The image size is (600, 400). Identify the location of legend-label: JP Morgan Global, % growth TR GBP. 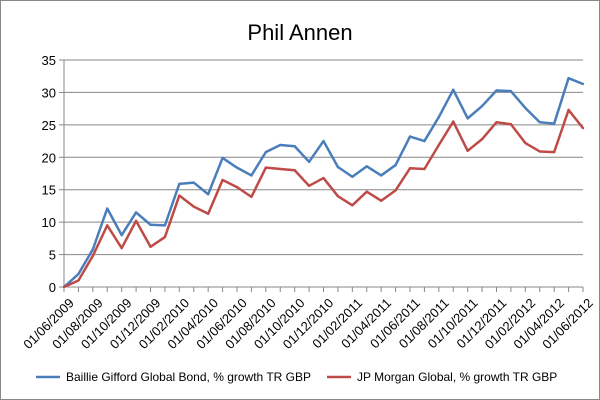
(457, 377).